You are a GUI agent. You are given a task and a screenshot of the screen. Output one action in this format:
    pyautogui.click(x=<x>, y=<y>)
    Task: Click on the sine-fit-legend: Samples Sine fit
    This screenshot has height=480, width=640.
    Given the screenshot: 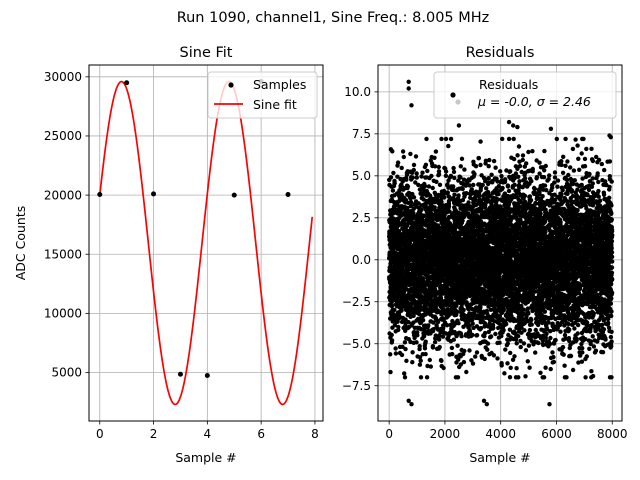 What is the action you would take?
    pyautogui.click(x=262, y=95)
    